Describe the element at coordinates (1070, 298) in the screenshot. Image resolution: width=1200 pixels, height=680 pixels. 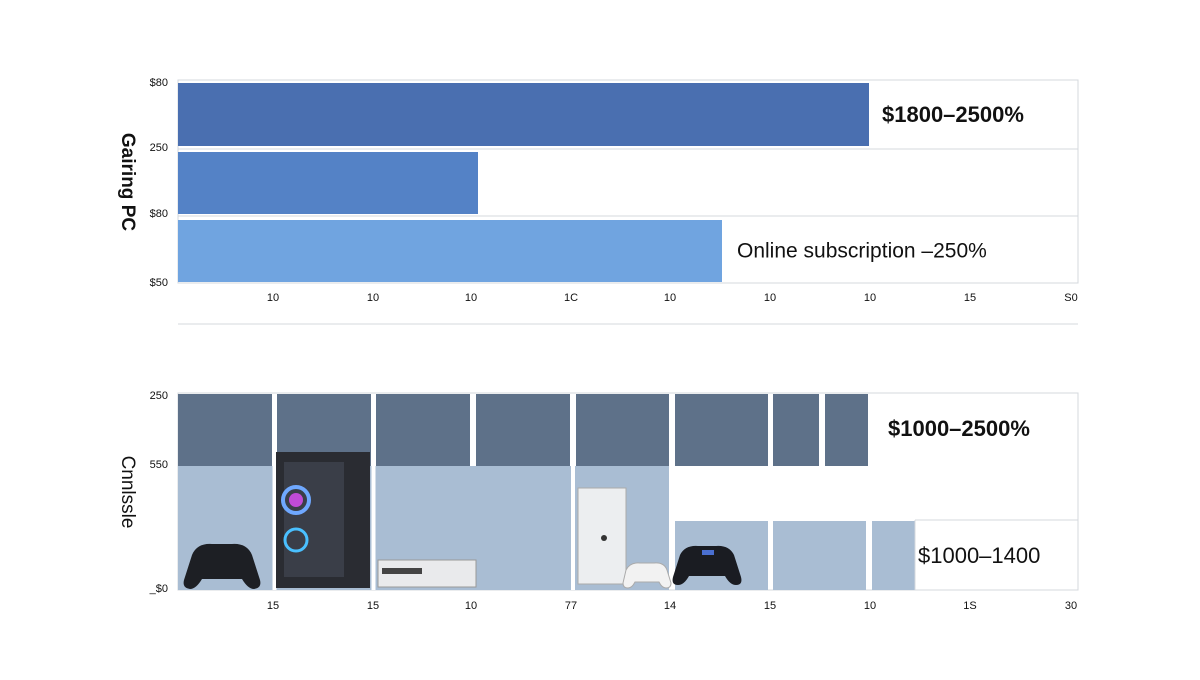
I see `x-label: S0` at that location.